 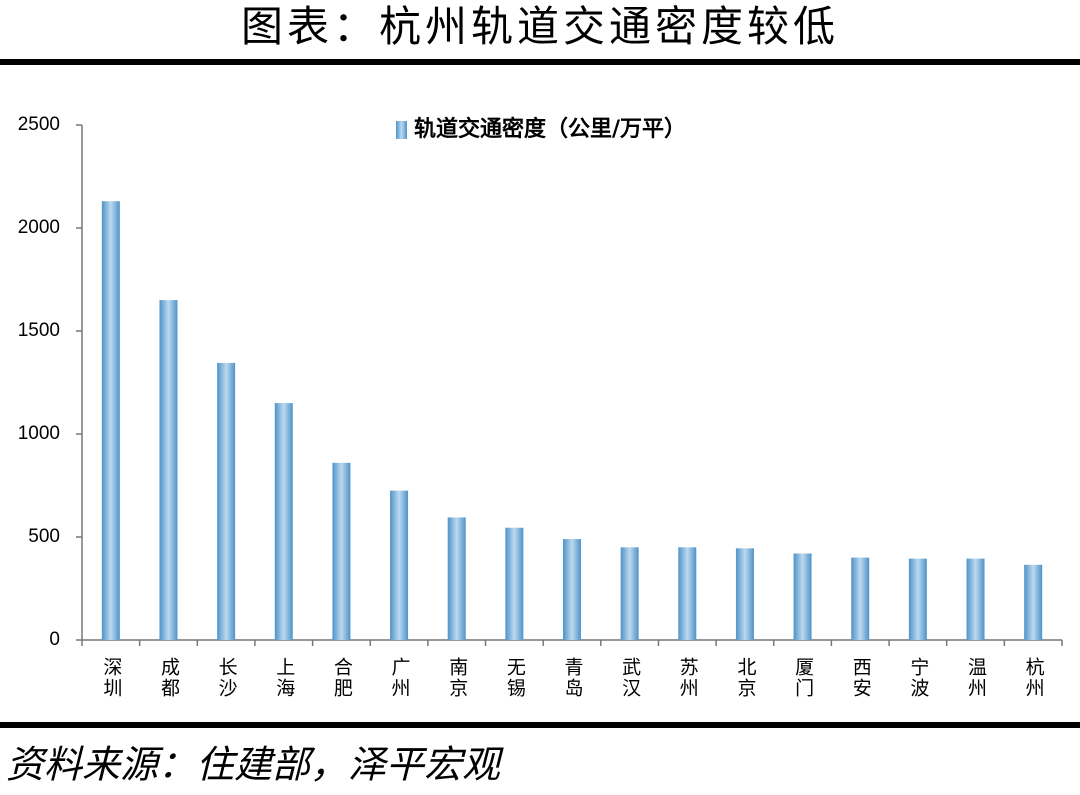 What do you see at coordinates (457, 678) in the screenshot?
I see `x-tick-label: 南京` at bounding box center [457, 678].